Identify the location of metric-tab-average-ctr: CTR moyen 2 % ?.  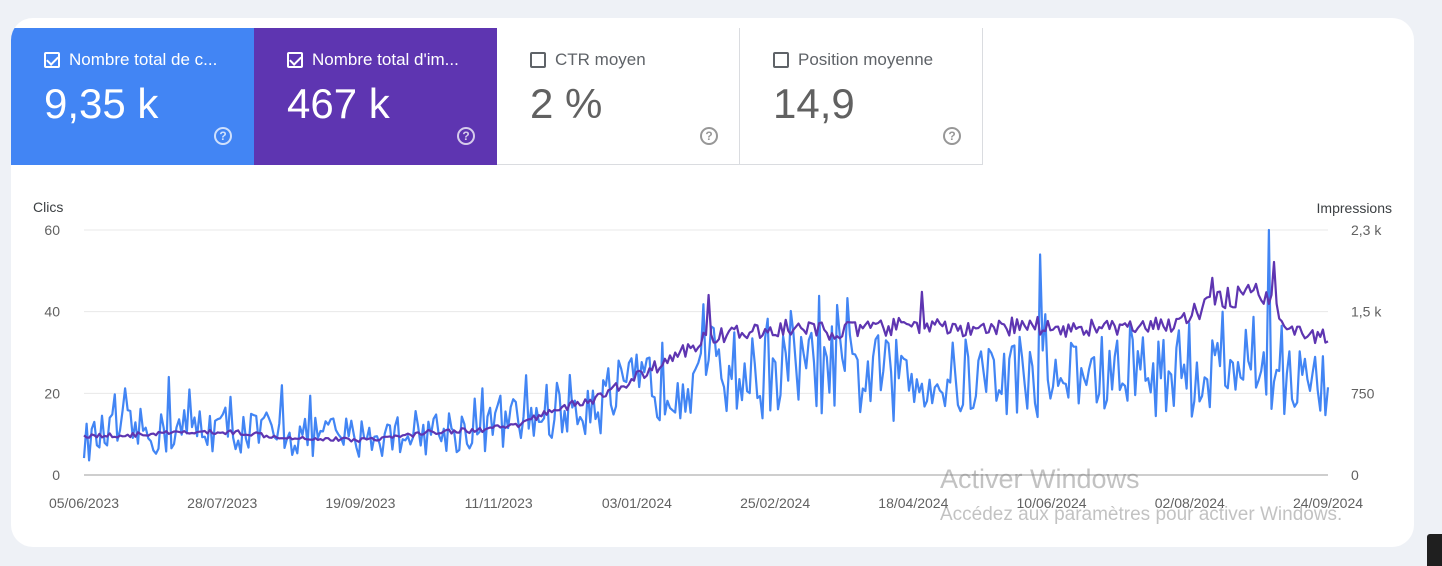
(618, 96).